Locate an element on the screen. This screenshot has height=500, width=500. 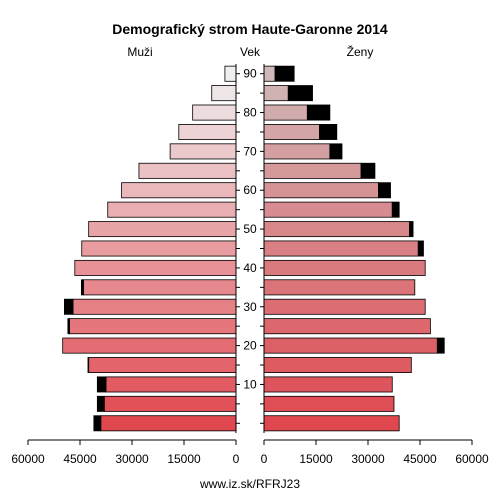
age-tick-label: 90 is located at coordinates (250, 74).